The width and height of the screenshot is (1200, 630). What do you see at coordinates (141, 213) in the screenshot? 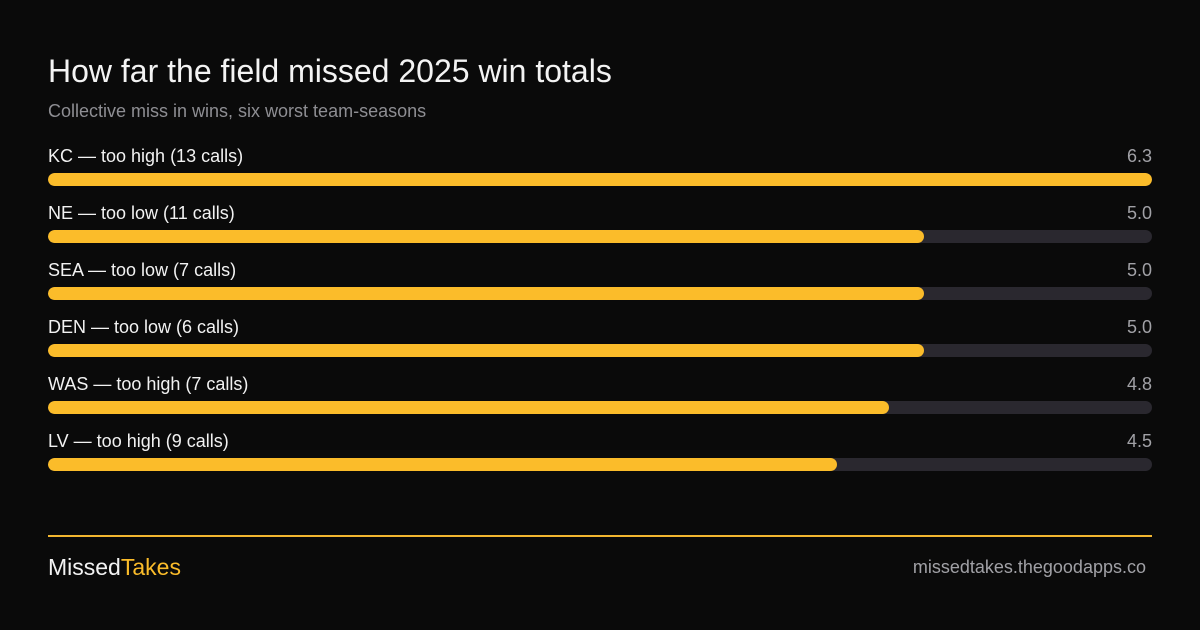
I see `bar-label: NE — too low (11 calls)` at bounding box center [141, 213].